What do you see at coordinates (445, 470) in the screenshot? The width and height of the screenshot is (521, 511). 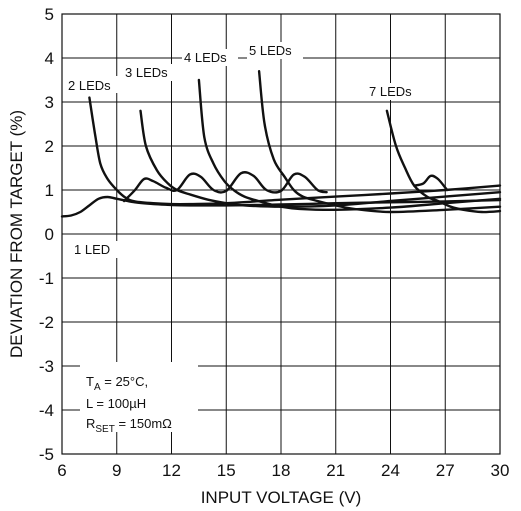 I see `x-tick-label: 27` at bounding box center [445, 470].